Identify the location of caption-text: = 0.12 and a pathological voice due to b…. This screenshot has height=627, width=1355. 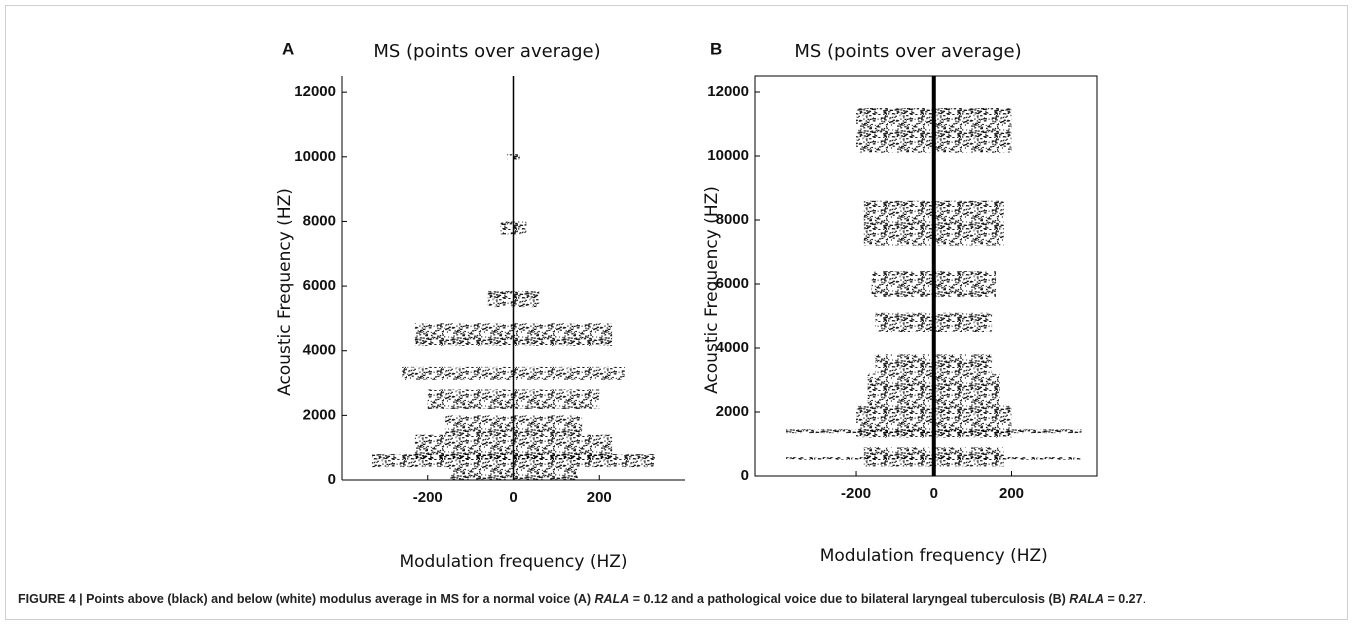
(849, 599).